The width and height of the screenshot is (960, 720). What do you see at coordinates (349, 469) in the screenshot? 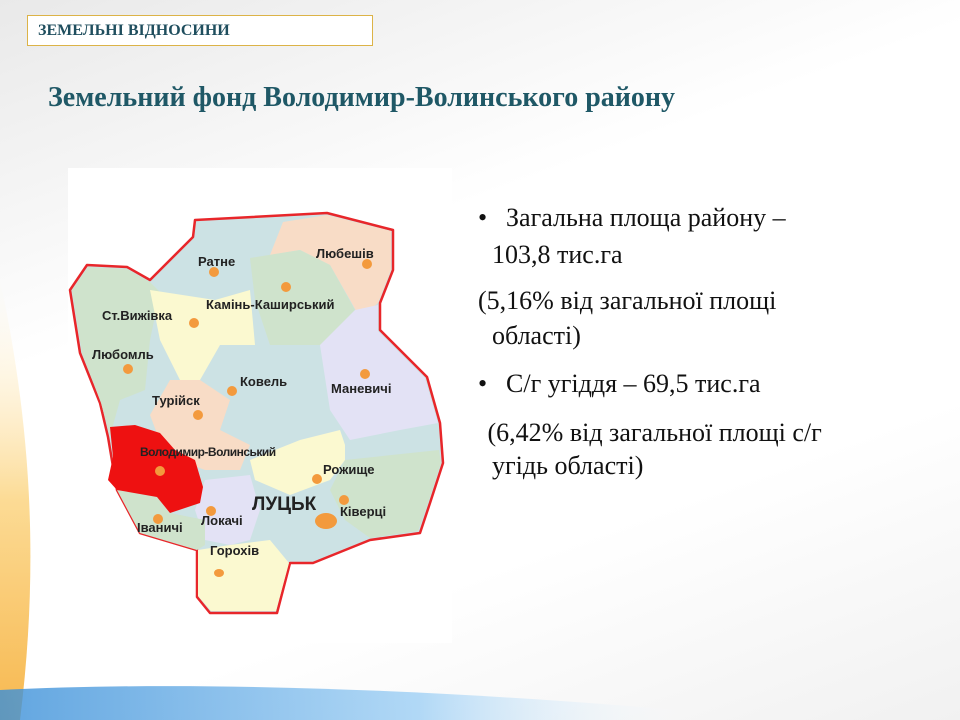
I see `label-rozhyshche: Рожище` at bounding box center [349, 469].